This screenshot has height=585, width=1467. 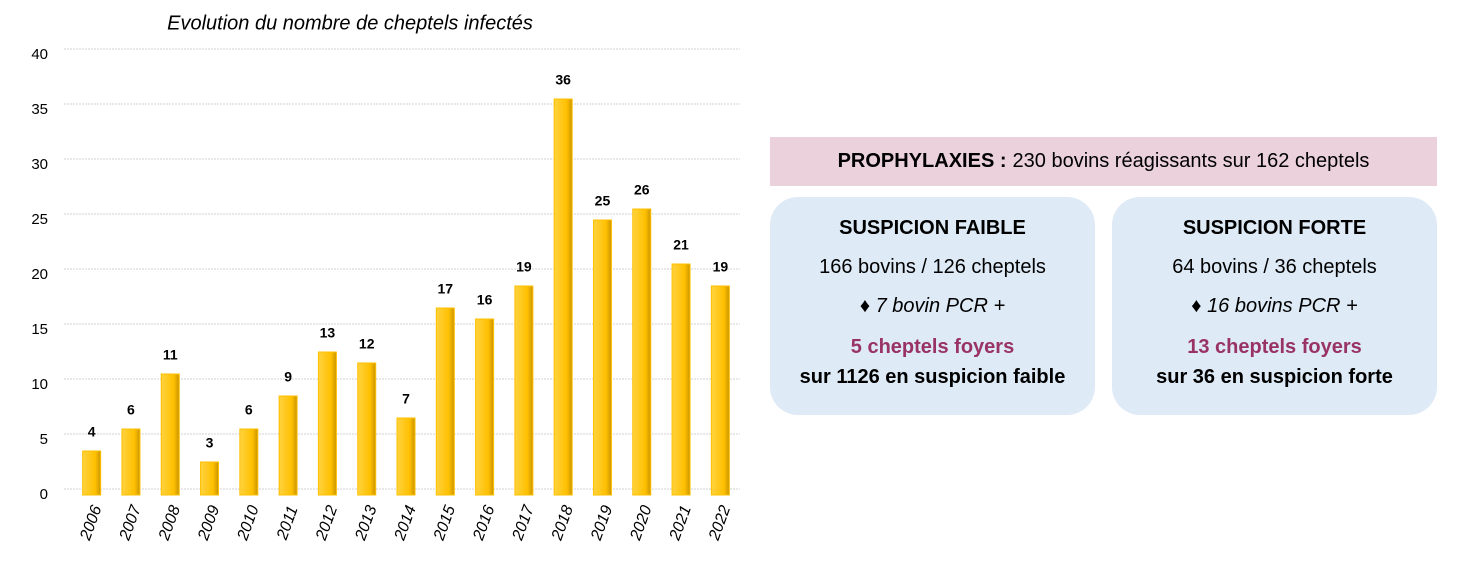 I want to click on panel-foyers: 5 cheptels foyers, so click(x=932, y=347).